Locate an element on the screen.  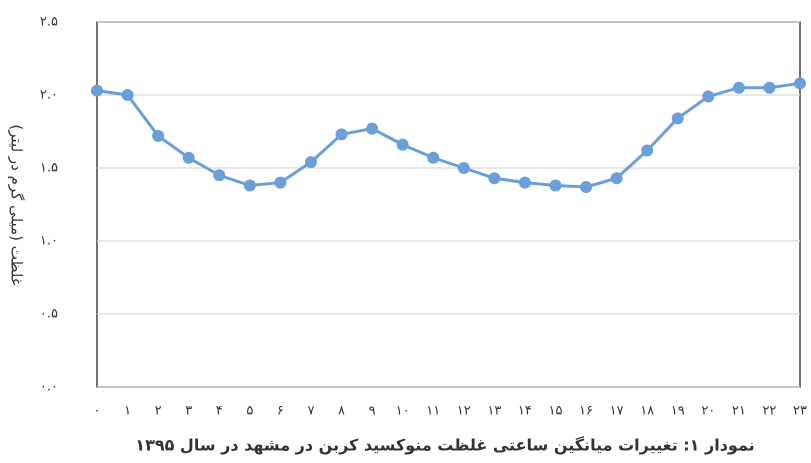
x-tick-label: ۲۰ is located at coordinates (708, 411).